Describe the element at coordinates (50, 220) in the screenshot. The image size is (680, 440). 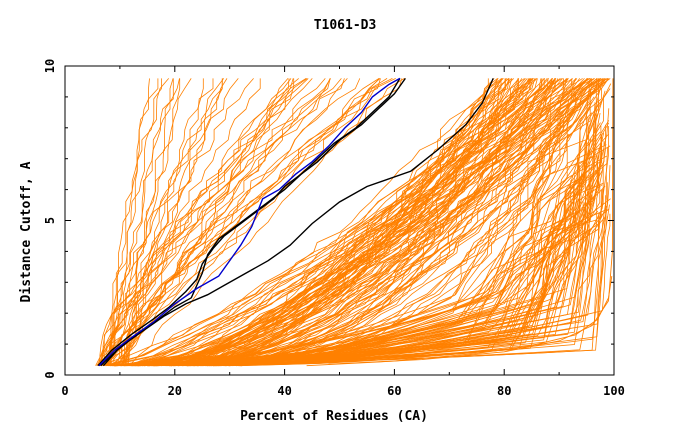
I see `y-tick-label: 5` at that location.